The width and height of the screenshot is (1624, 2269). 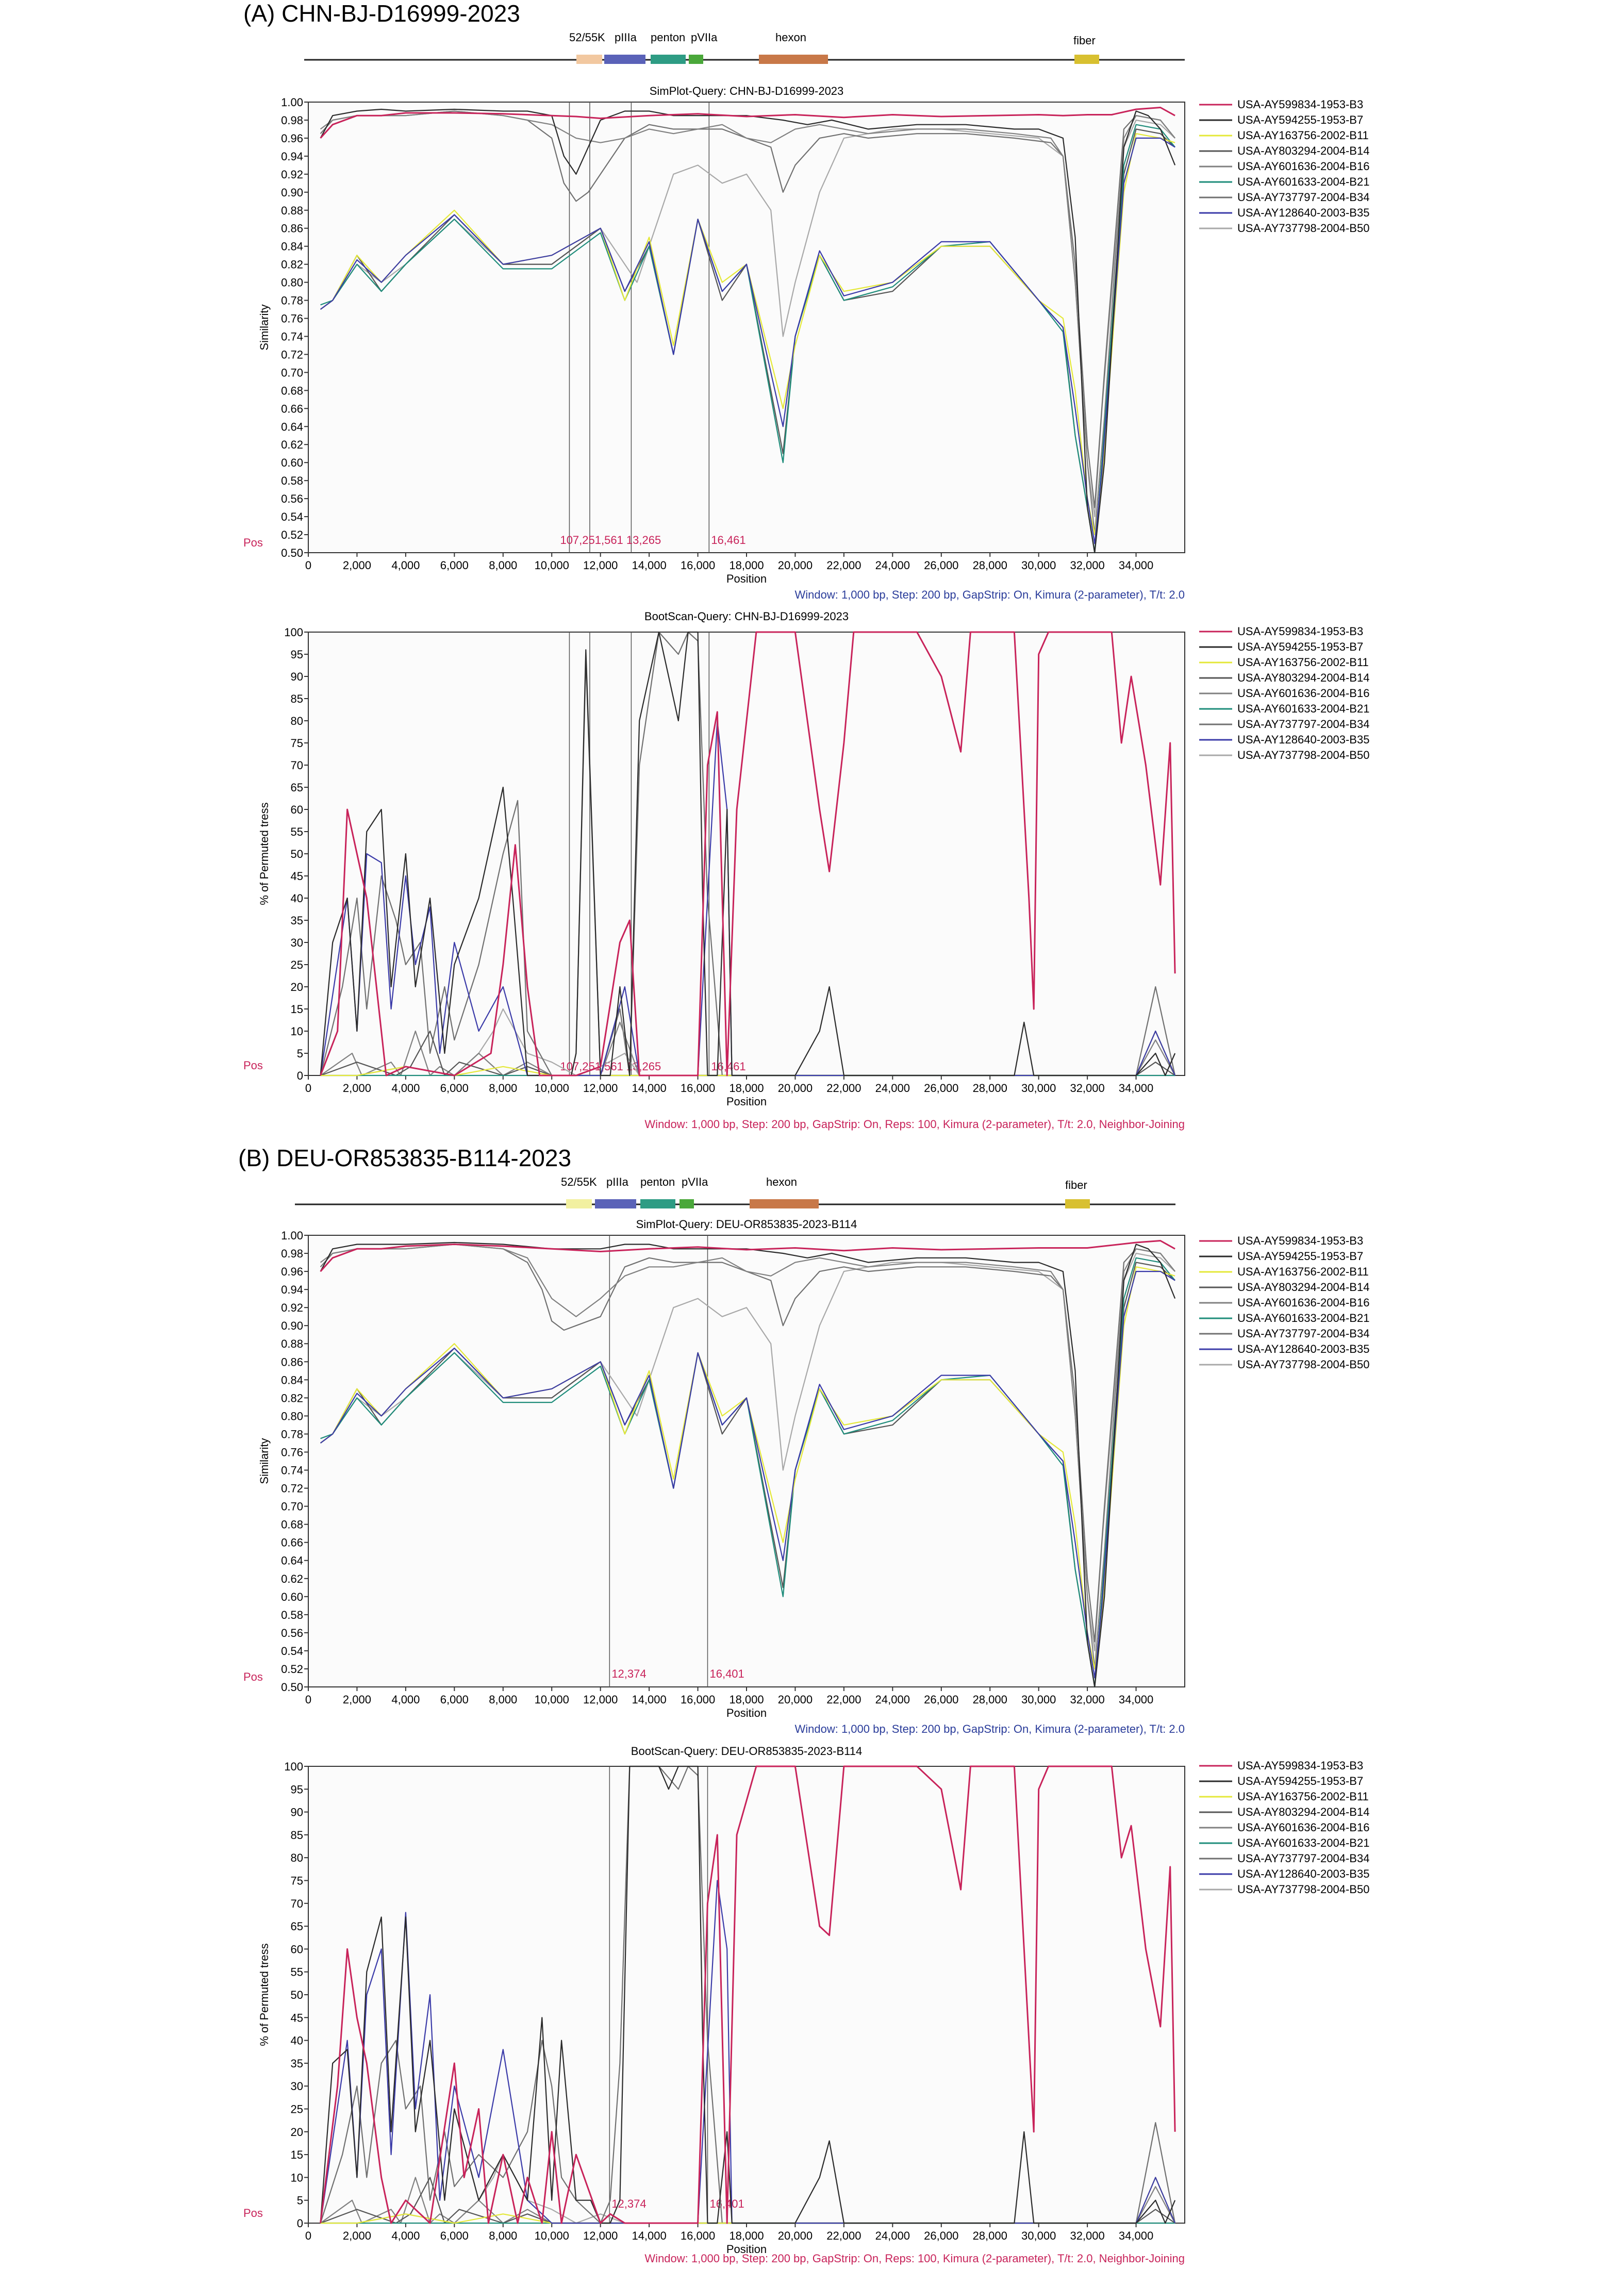 What do you see at coordinates (264, 1461) in the screenshot?
I see `y-axis-label: Similarity` at bounding box center [264, 1461].